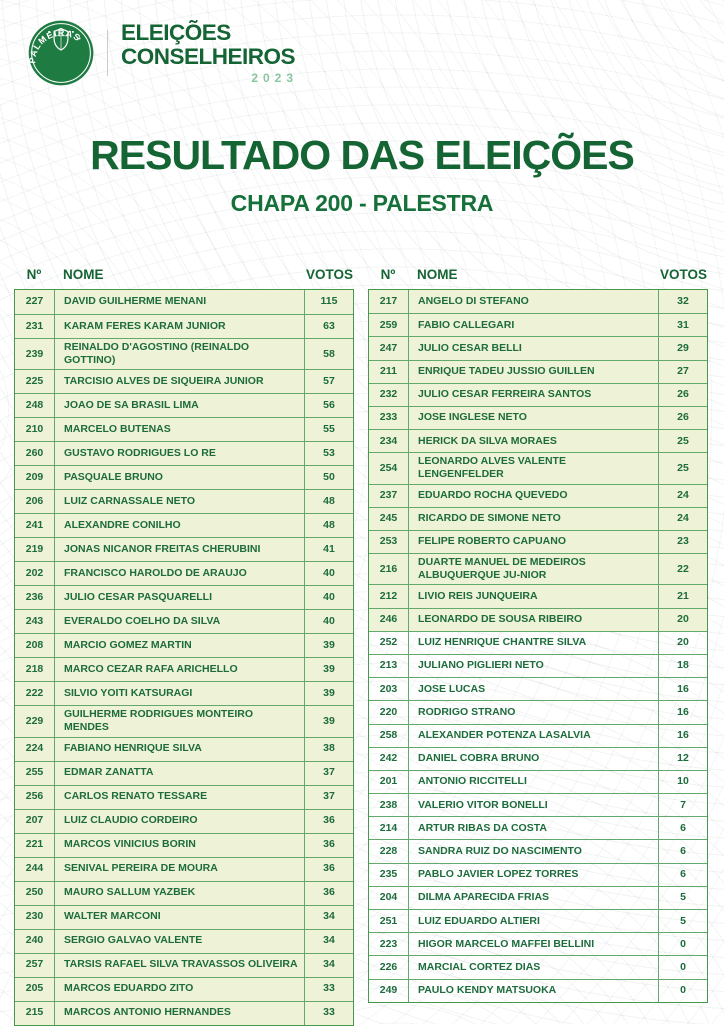 The width and height of the screenshot is (724, 1026). What do you see at coordinates (145, 325) in the screenshot?
I see `row-name-cell: KARAM FERES KARAM JUNIOR` at bounding box center [145, 325].